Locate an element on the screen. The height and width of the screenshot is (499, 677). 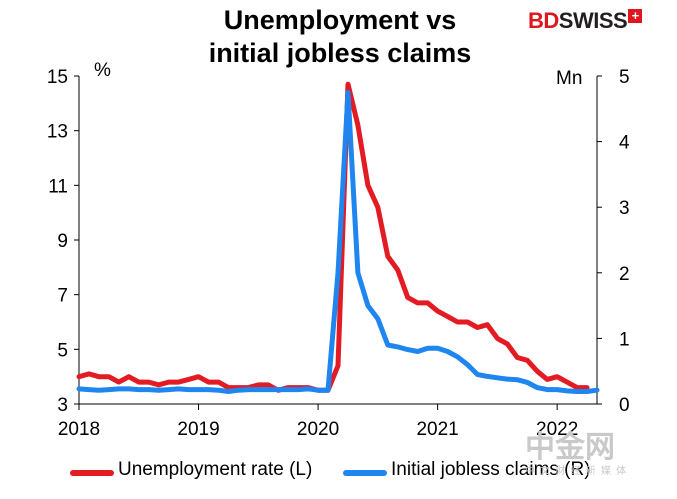
logo-swiss-text: SWISS is located at coordinates (593, 20).